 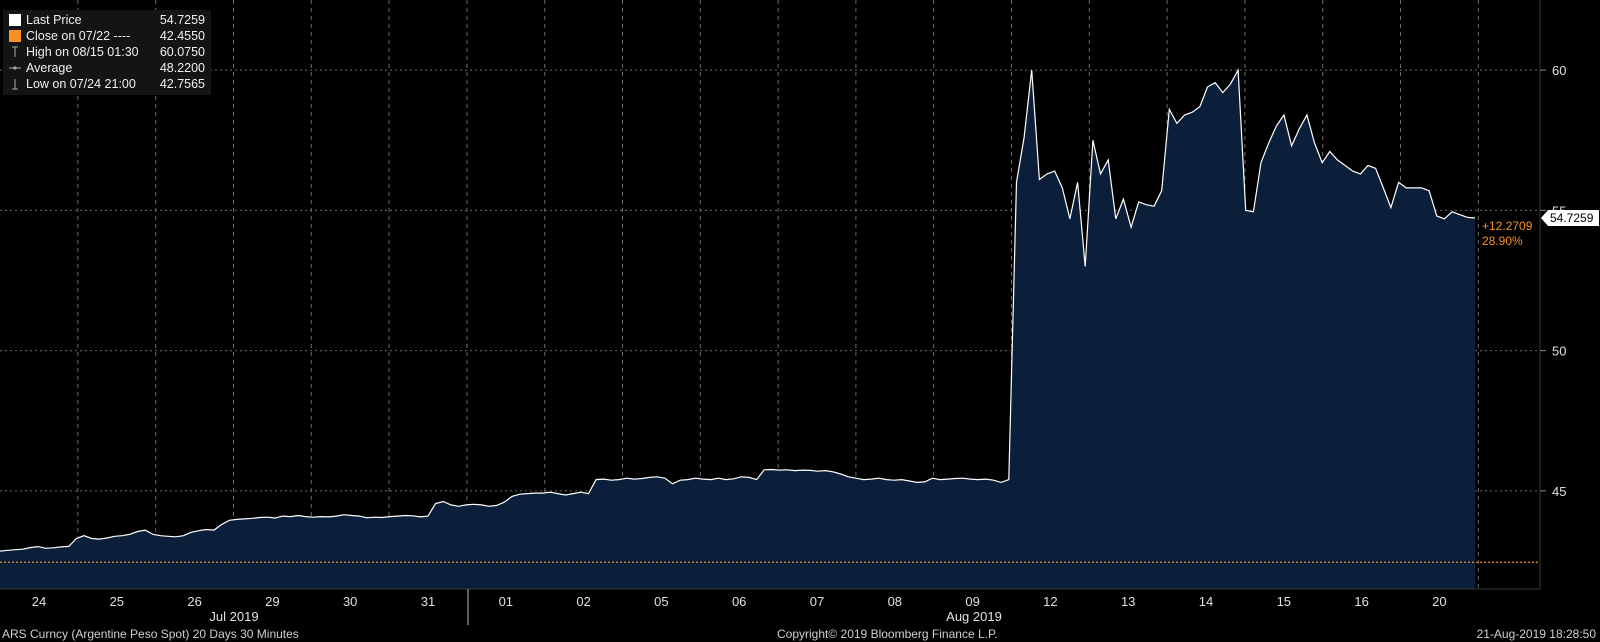 What do you see at coordinates (194, 601) in the screenshot?
I see `x-tick-label: 26` at bounding box center [194, 601].